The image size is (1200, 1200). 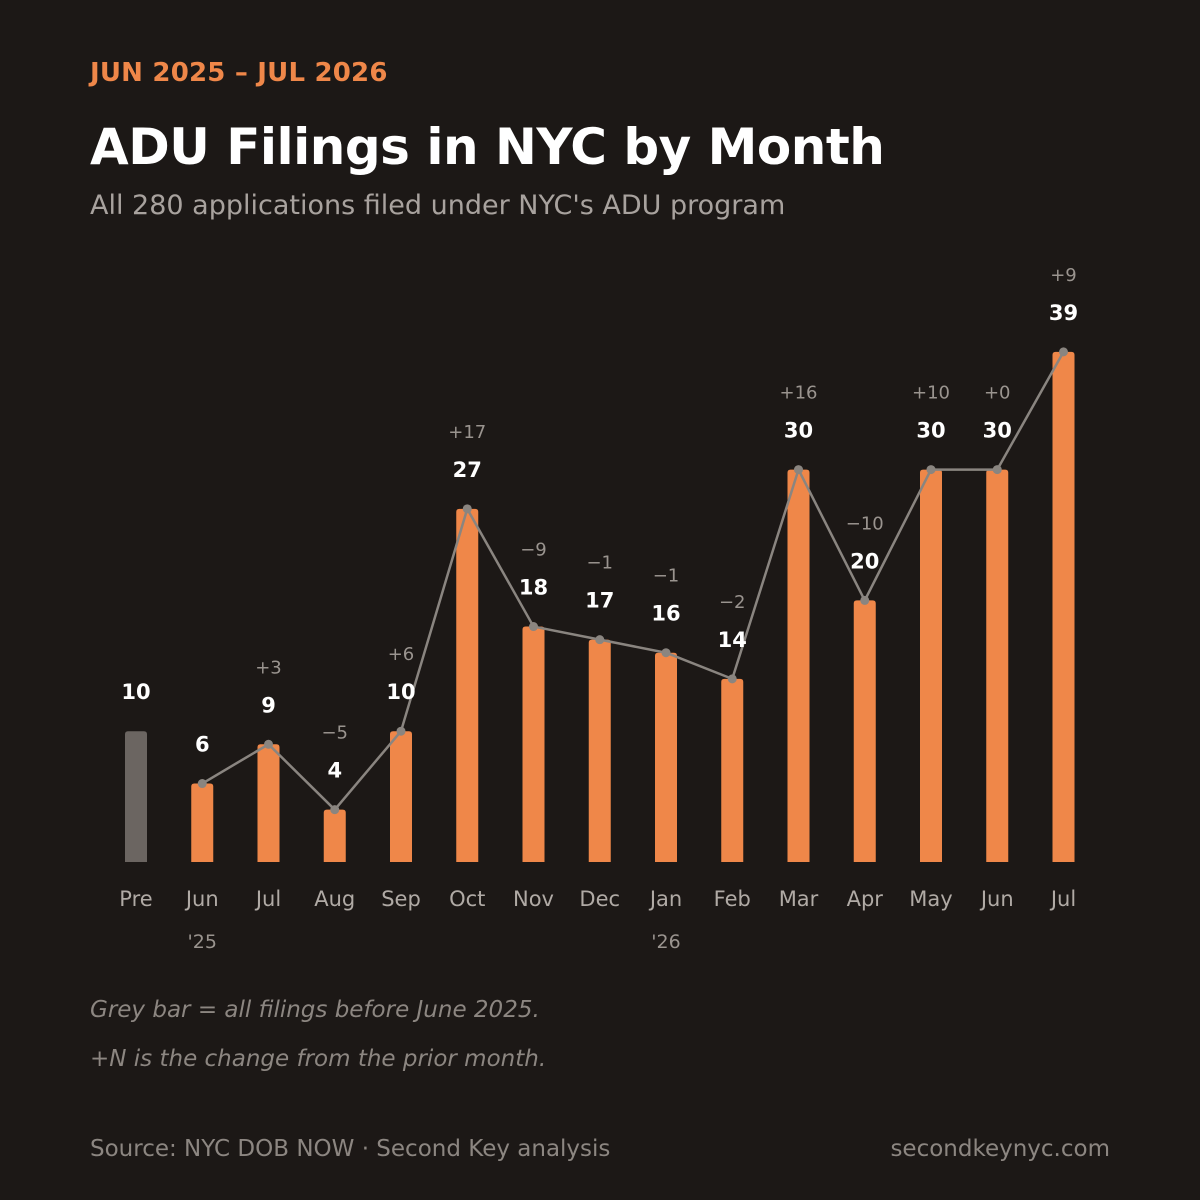 I want to click on year-tick-label: '26, so click(x=665, y=942).